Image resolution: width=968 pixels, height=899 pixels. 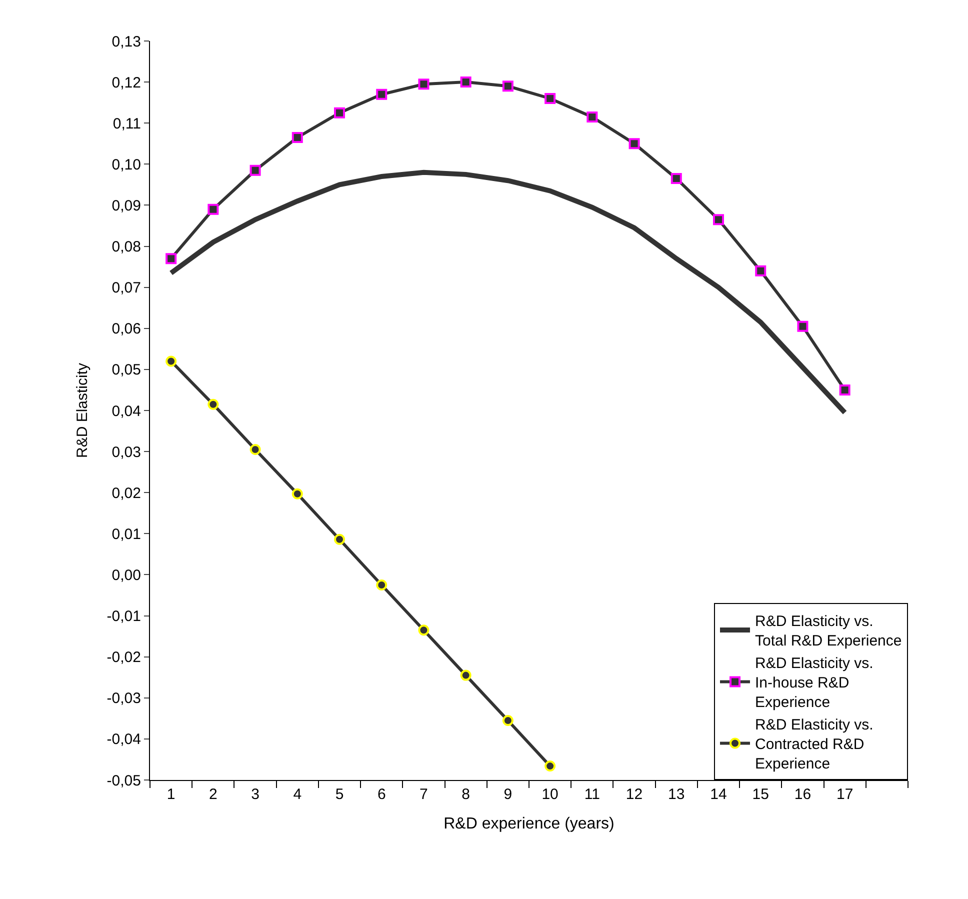 What do you see at coordinates (126, 205) in the screenshot?
I see `y-tick-label: 0,09` at bounding box center [126, 205].